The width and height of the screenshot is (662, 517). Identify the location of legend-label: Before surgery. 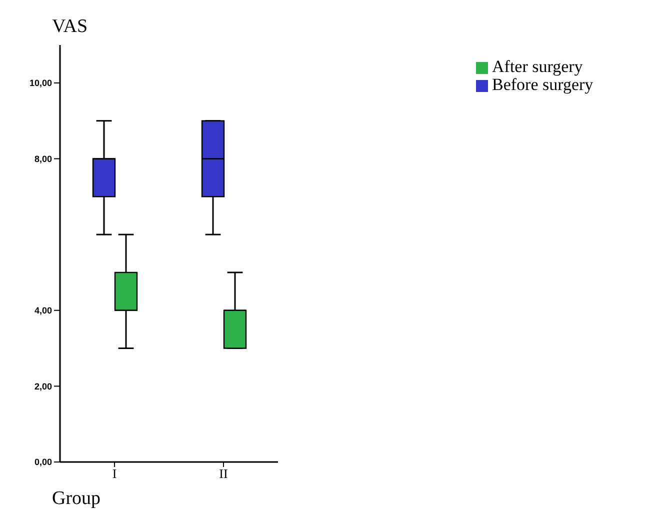
(543, 84).